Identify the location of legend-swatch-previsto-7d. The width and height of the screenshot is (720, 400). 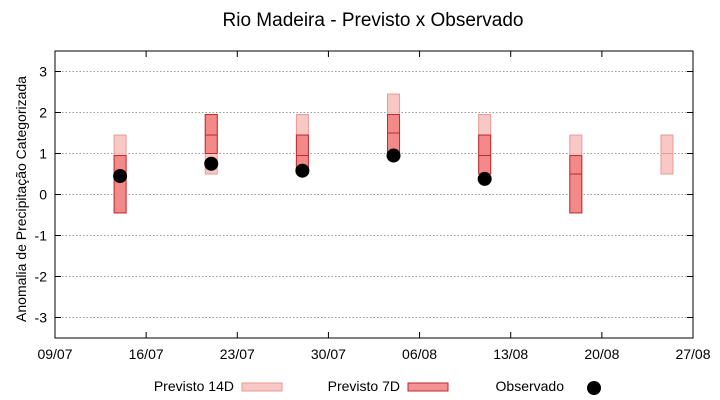
(428, 387).